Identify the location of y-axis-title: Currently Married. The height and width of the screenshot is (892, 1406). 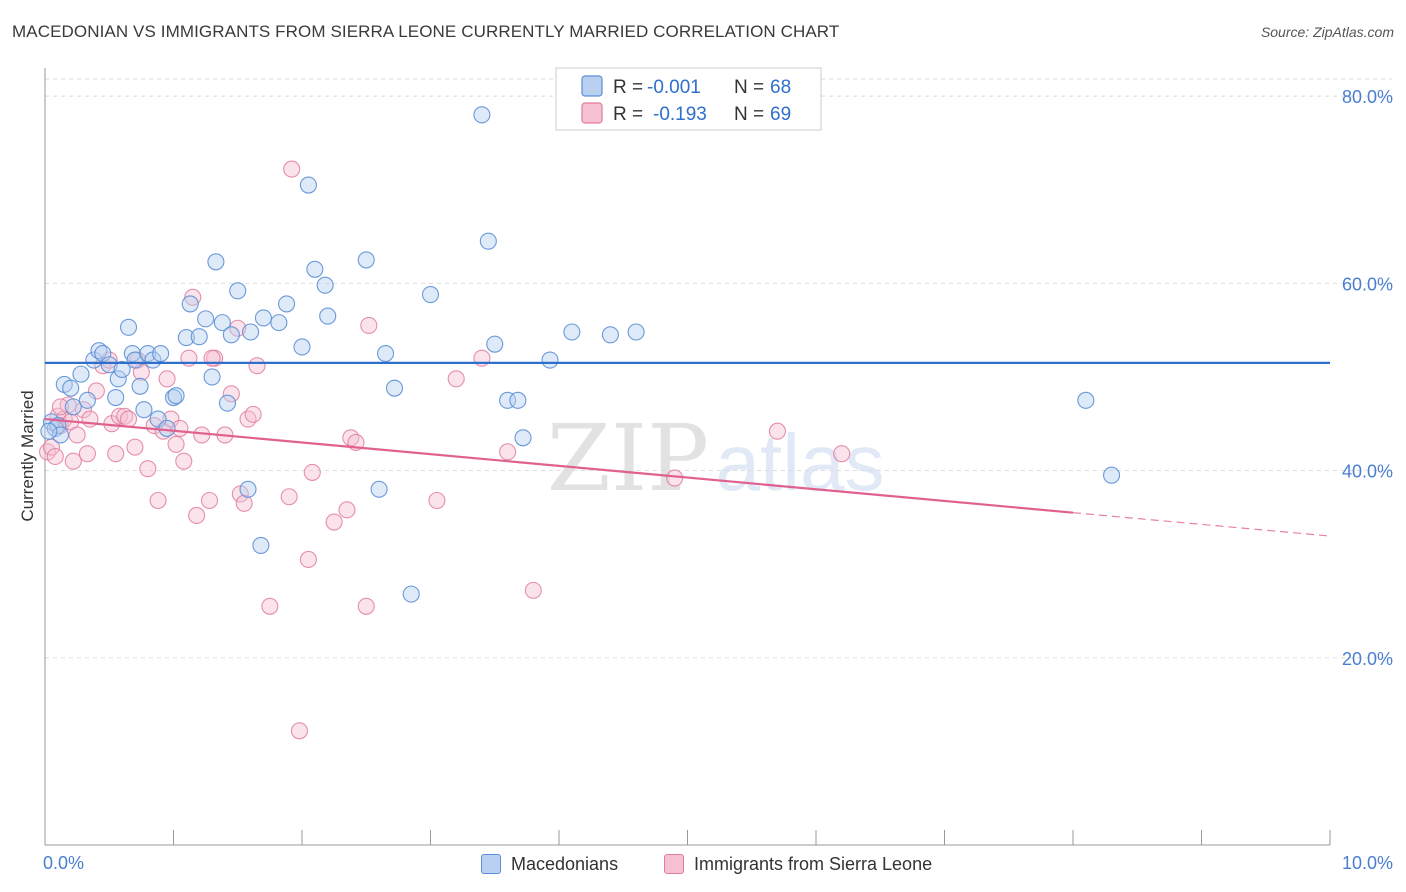
(27, 455).